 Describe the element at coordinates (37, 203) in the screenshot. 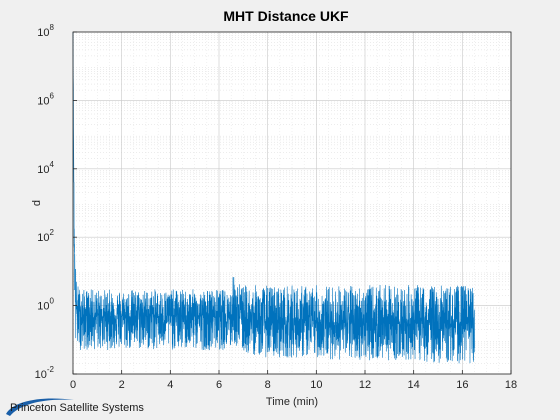

I see `y-axis-label: d` at that location.